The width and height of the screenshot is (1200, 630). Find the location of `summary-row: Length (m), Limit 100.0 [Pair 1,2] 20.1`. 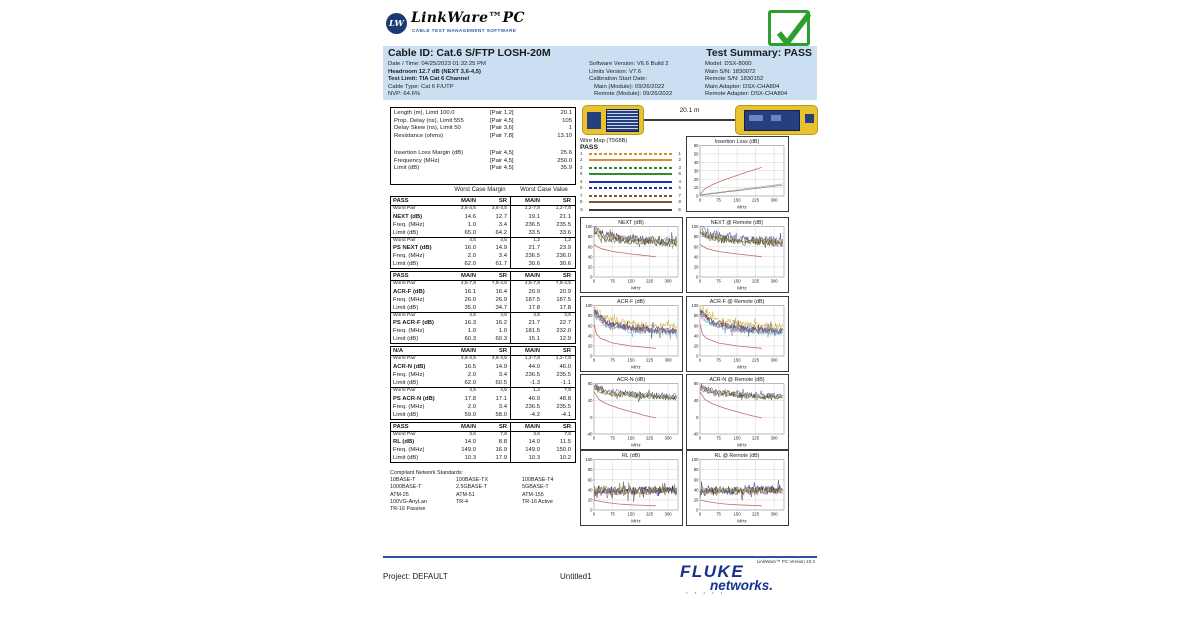

summary-row: Length (m), Limit 100.0 [Pair 1,2] 20.1 is located at coordinates (483, 114).